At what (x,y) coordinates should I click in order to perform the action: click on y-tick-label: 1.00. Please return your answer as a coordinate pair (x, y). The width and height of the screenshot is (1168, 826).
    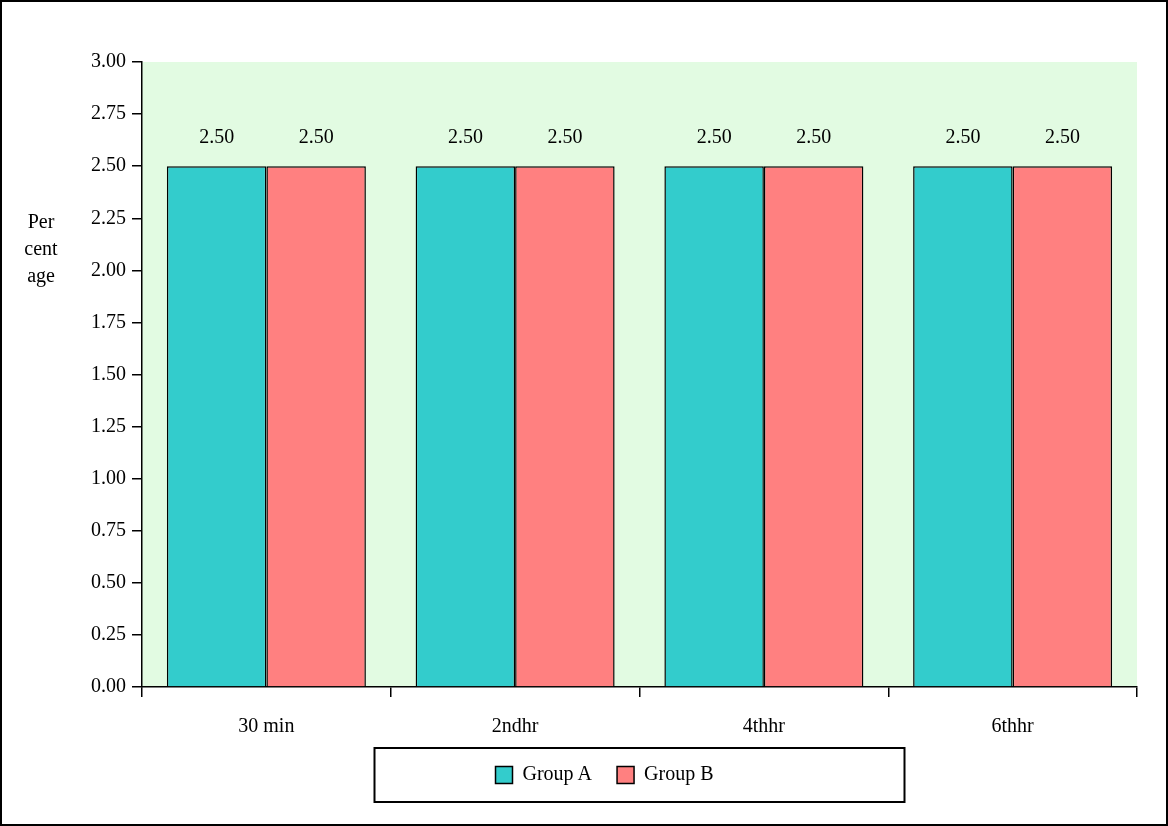
    Looking at the image, I should click on (108, 476).